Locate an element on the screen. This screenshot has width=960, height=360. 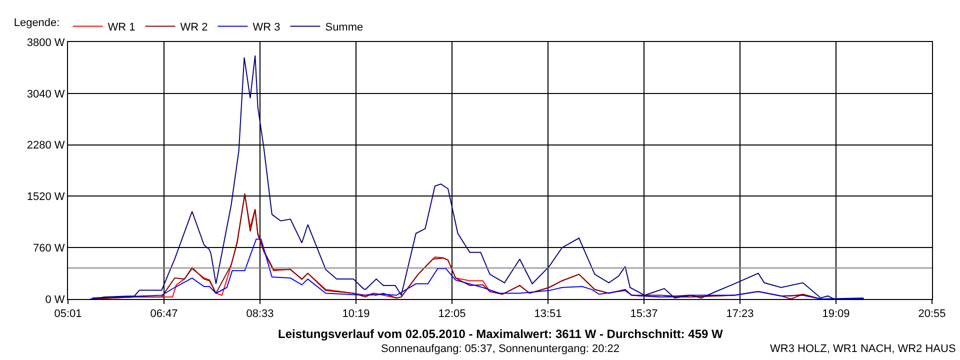
x-tick-label: 05:01 is located at coordinates (68, 314).